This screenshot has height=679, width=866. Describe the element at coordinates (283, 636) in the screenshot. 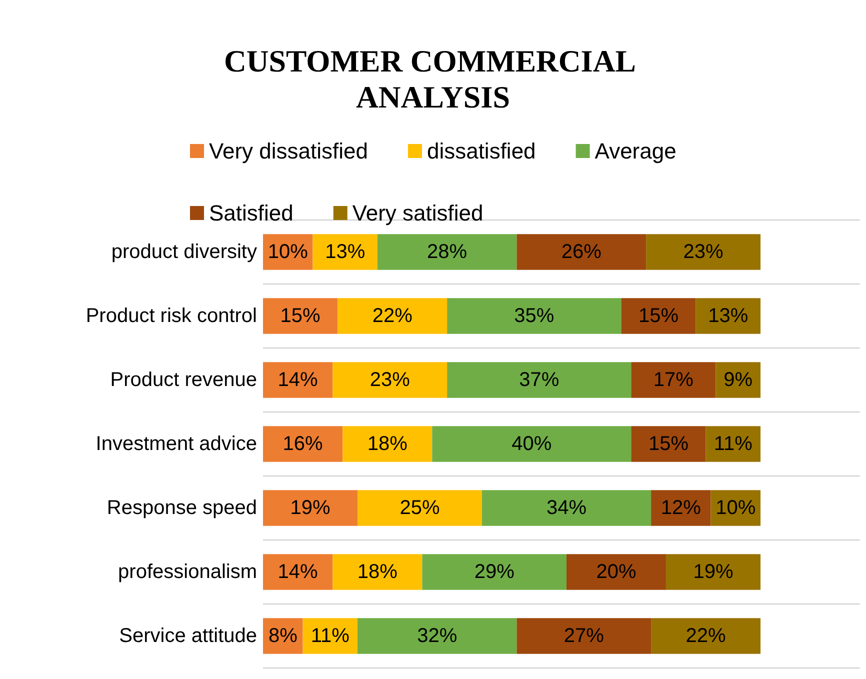

I see `data-label: 8%` at that location.